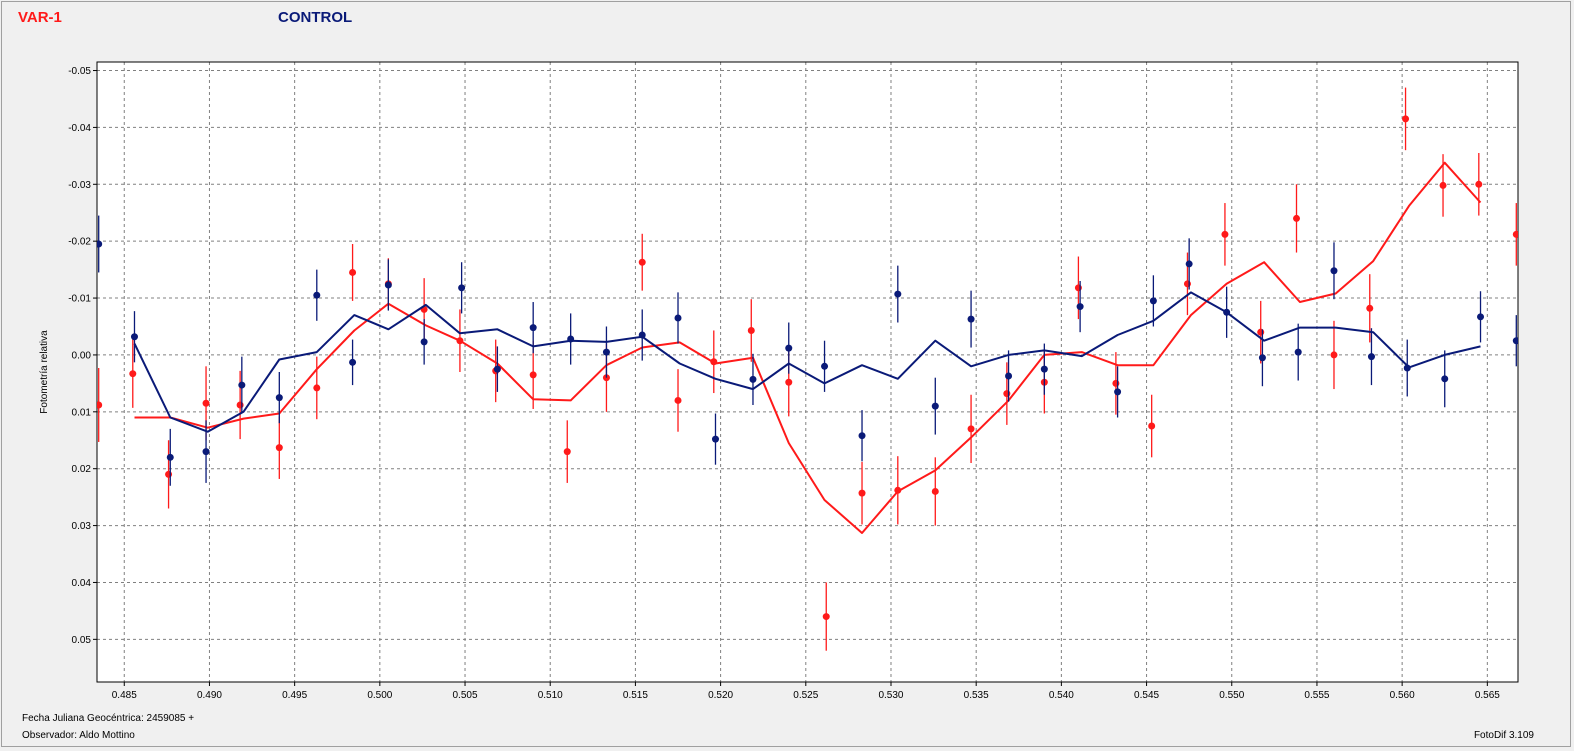  Describe the element at coordinates (78, 735) in the screenshot. I see `observer-label: Observador: Aldo Mottino` at that location.